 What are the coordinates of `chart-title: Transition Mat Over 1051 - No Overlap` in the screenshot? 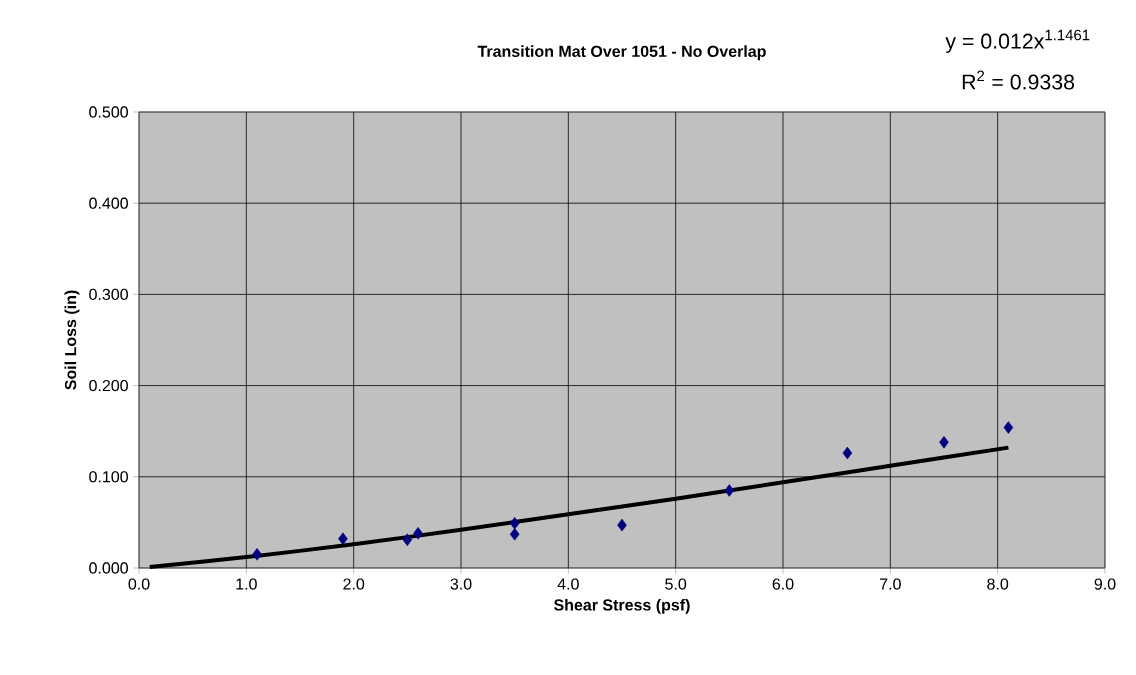 It's located at (621, 53).